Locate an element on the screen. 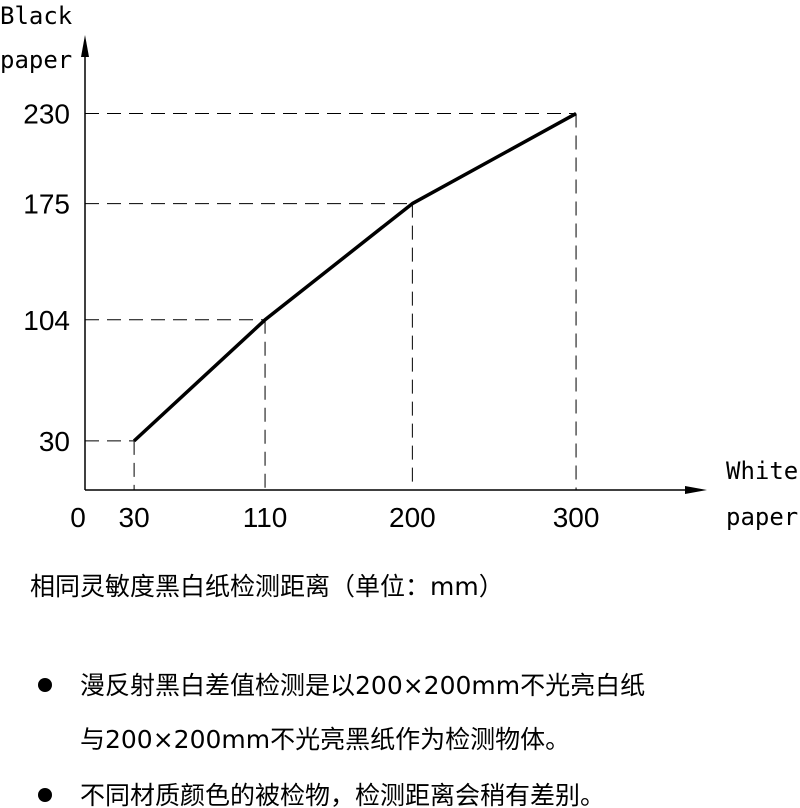  x-axis-label: White is located at coordinates (762, 471).